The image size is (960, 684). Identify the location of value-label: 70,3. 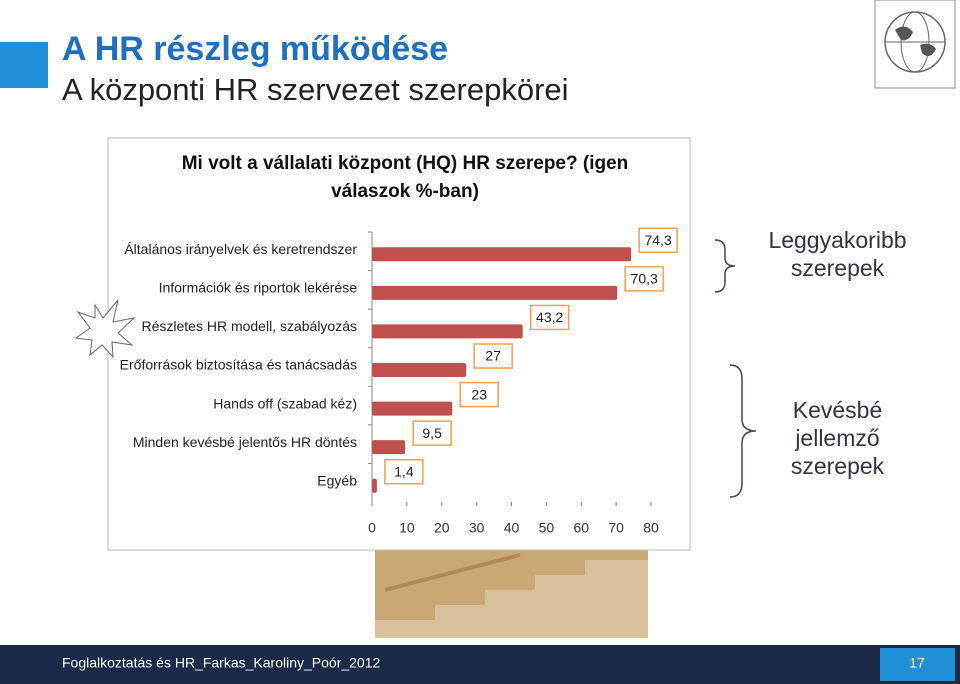
(644, 279).